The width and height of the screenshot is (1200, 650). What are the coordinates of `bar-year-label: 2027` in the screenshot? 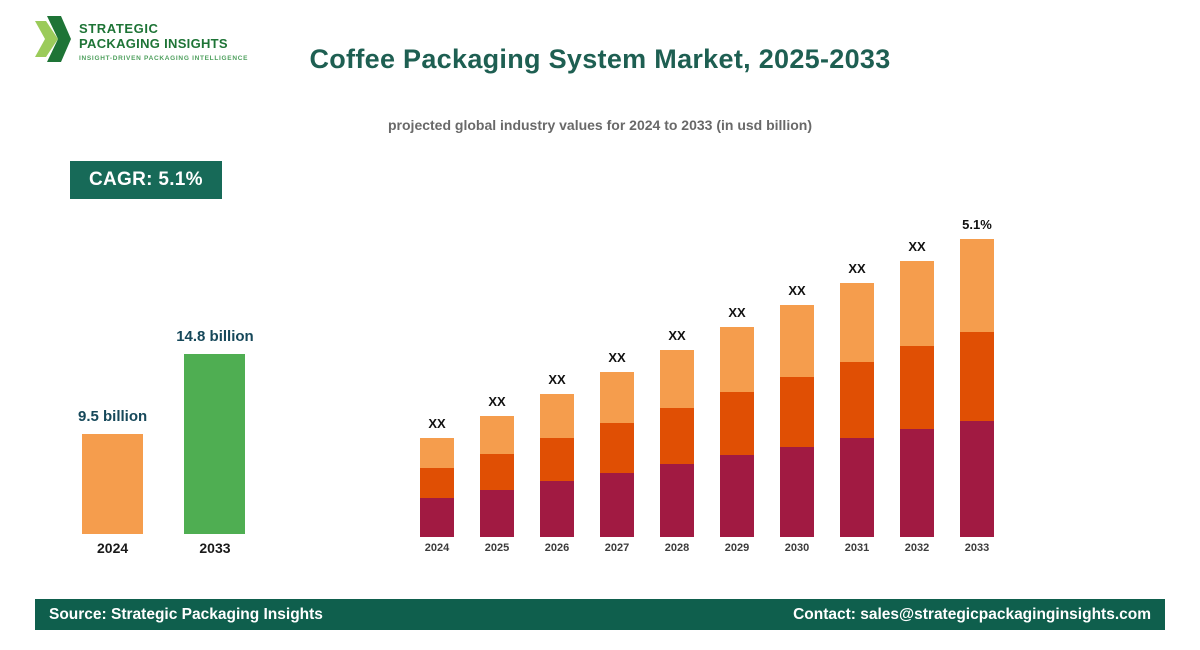 It's located at (617, 548).